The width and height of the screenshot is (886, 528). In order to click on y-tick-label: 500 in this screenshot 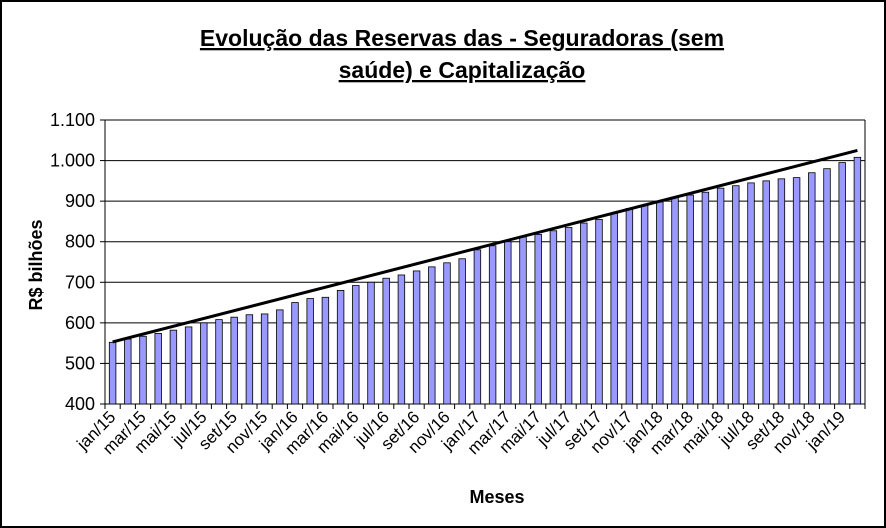, I will do `click(80, 363)`.